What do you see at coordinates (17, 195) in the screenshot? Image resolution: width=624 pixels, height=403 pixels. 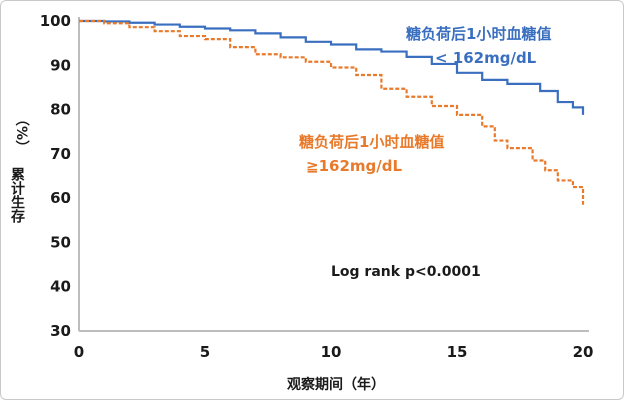 I see `y-axis-title-text: 累计生存` at bounding box center [17, 195].